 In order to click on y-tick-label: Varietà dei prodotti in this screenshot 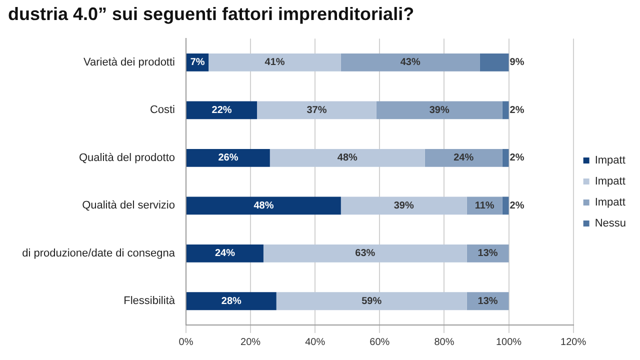, I will do `click(129, 62)`.